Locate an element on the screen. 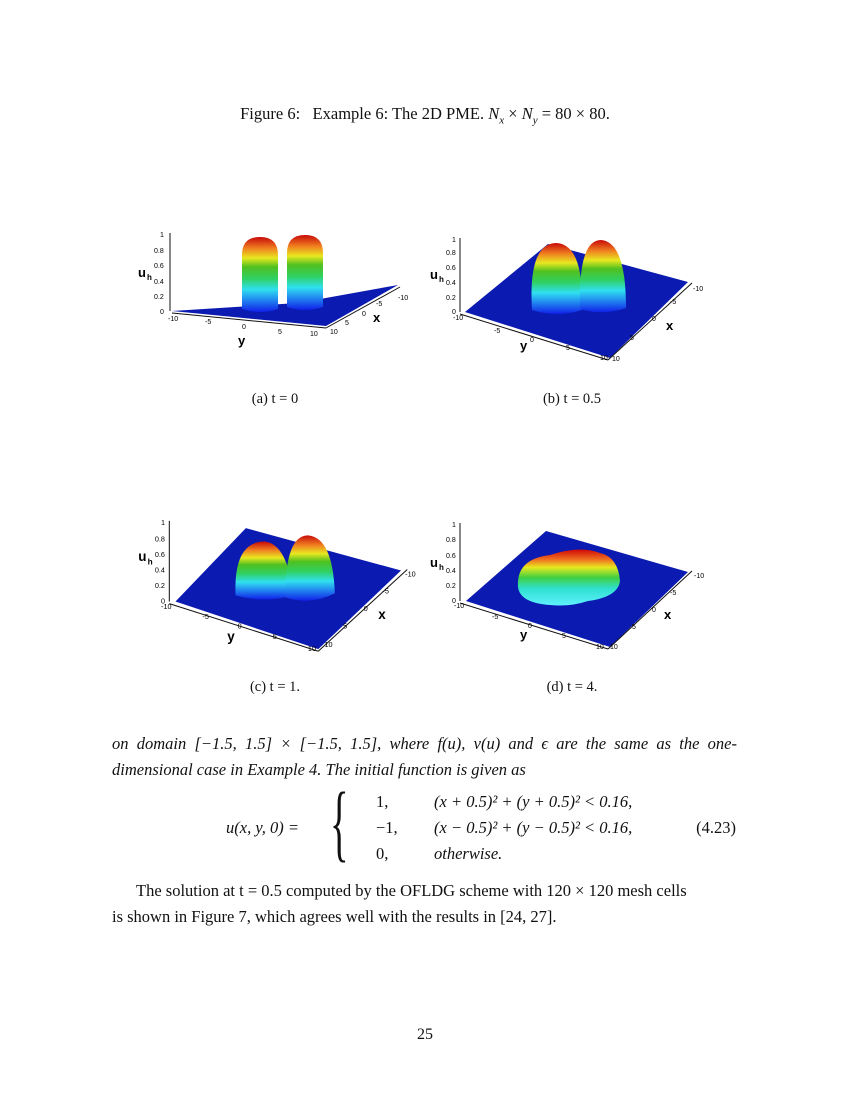 The width and height of the screenshot is (850, 1100). base-plane is located at coordinates (285, 305).